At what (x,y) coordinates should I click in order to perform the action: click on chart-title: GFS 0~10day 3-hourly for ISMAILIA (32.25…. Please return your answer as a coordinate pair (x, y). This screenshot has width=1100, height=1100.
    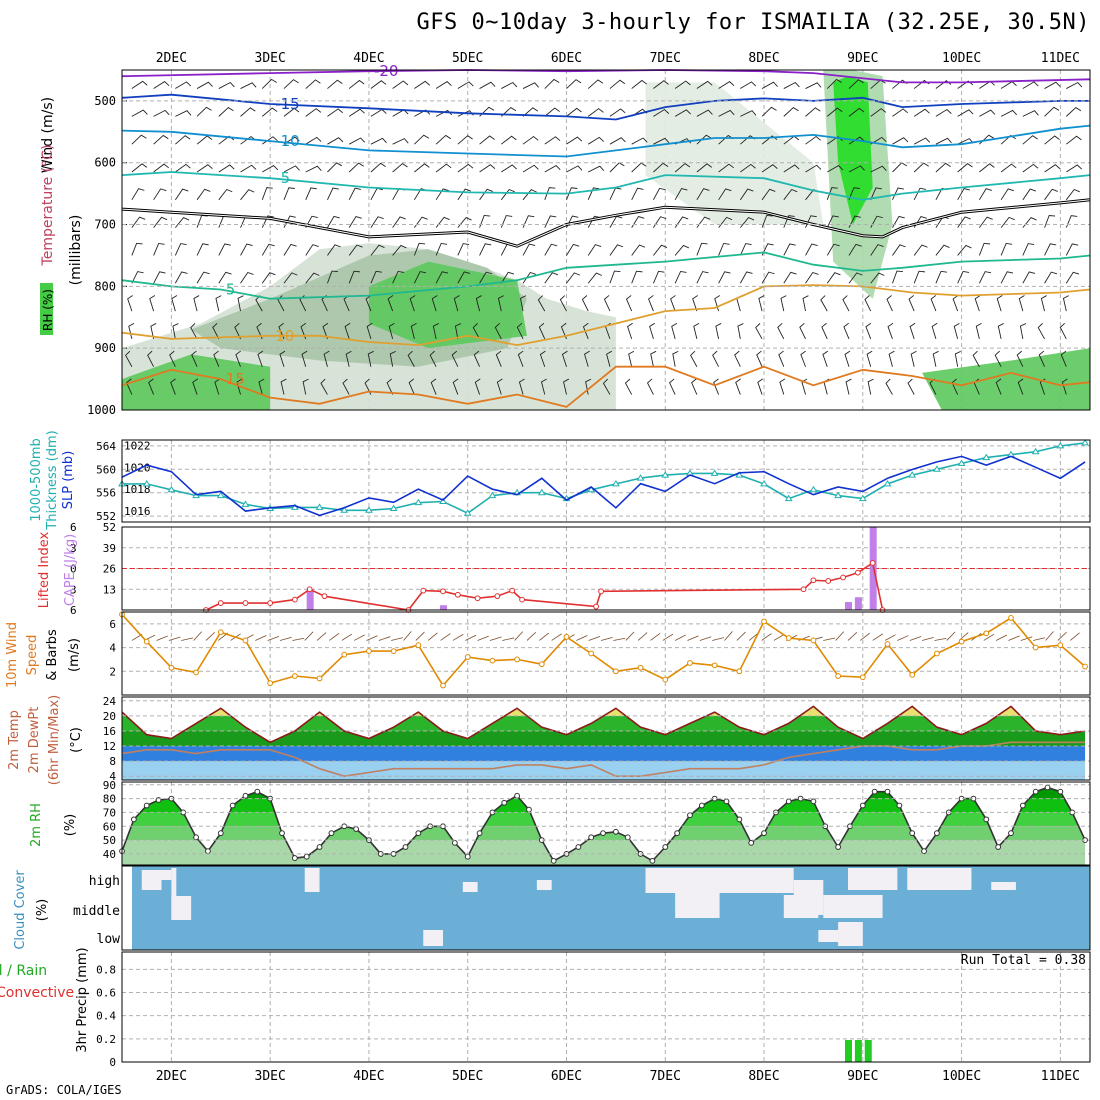
    Looking at the image, I should click on (753, 22).